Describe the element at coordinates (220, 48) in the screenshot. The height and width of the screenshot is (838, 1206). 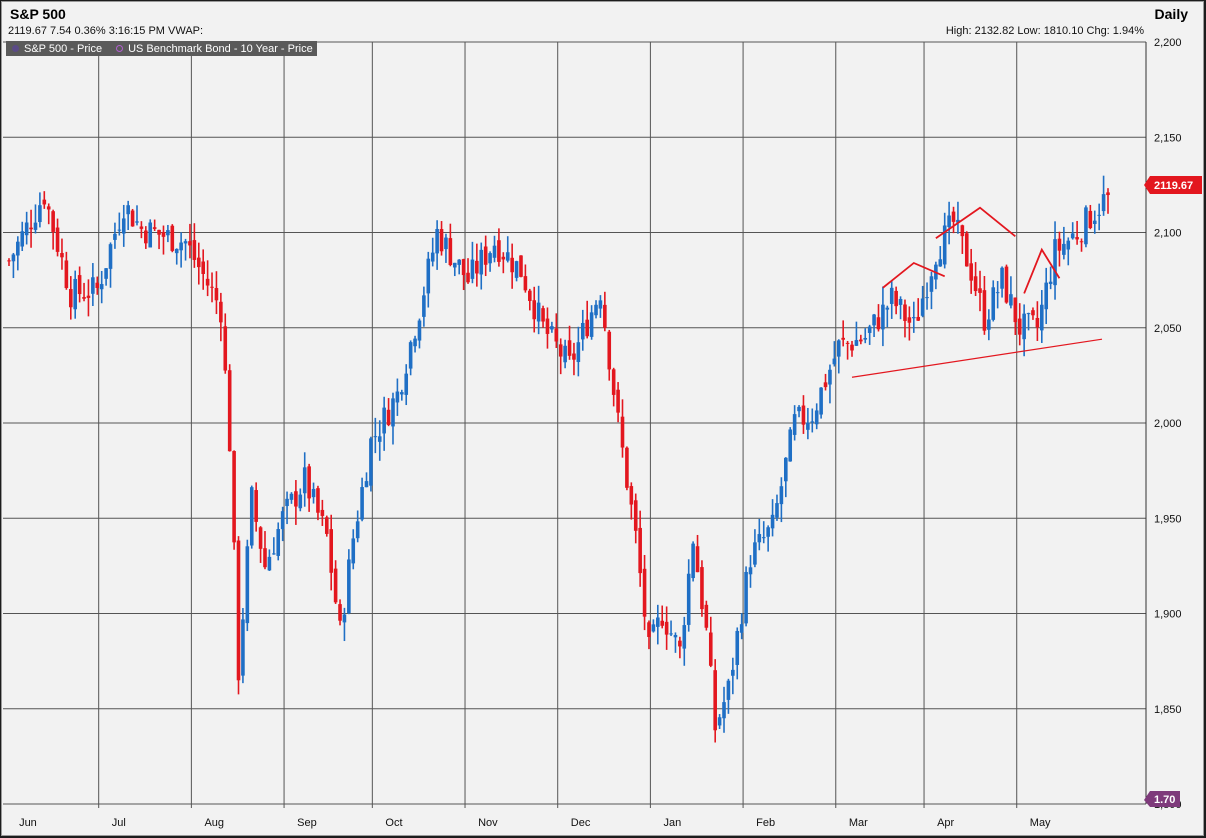
I see `legend-item-bond: US Benchmark Bond - 10 Year - Price` at that location.